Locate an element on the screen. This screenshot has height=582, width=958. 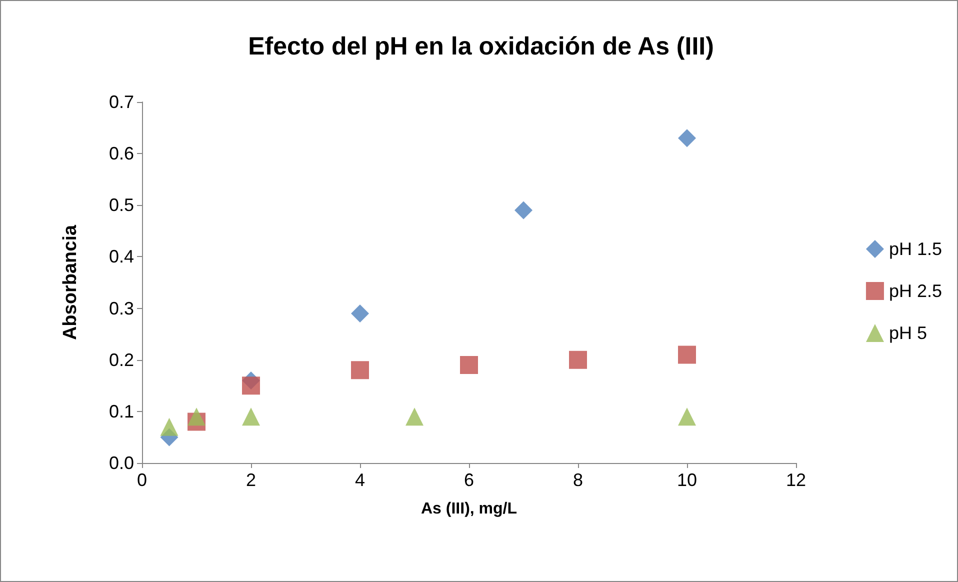
y-tick-label: 0.2 is located at coordinates (121, 360).